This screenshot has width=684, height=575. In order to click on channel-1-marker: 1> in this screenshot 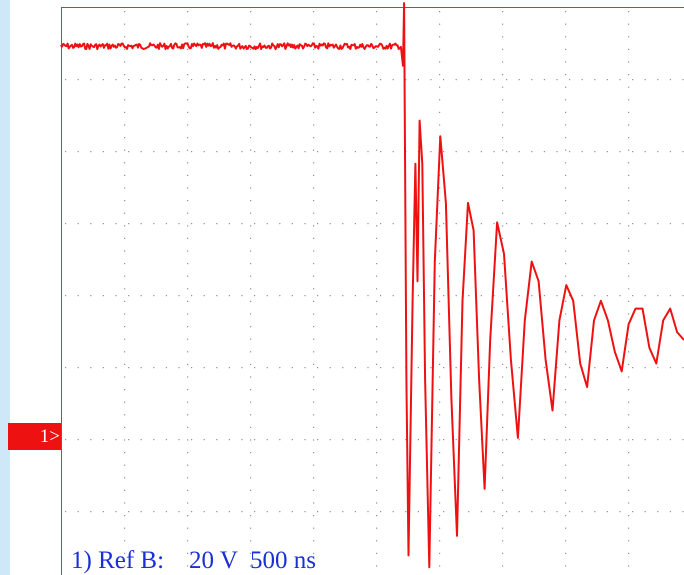, I will do `click(34, 436)`.